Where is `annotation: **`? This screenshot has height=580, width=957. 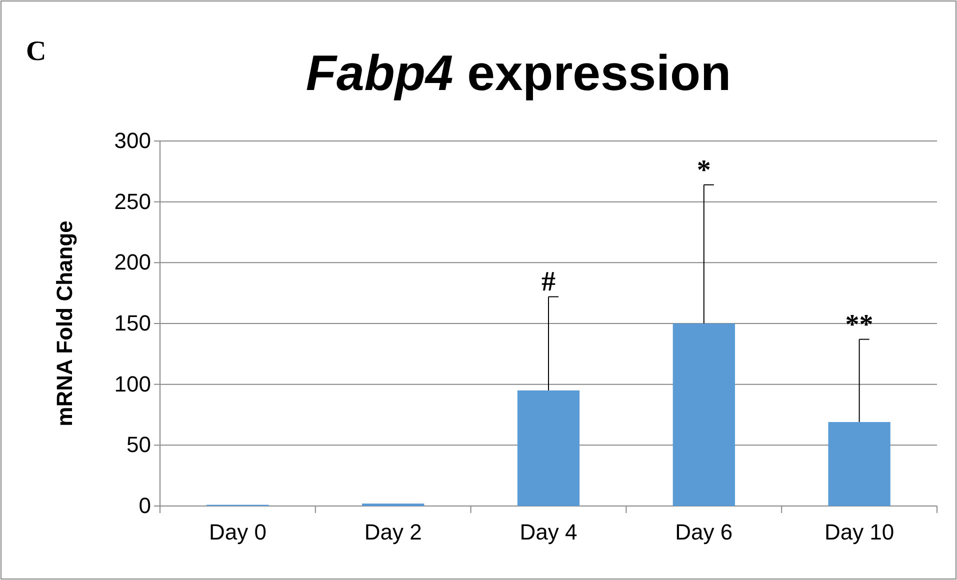 annotation: ** is located at coordinates (859, 324).